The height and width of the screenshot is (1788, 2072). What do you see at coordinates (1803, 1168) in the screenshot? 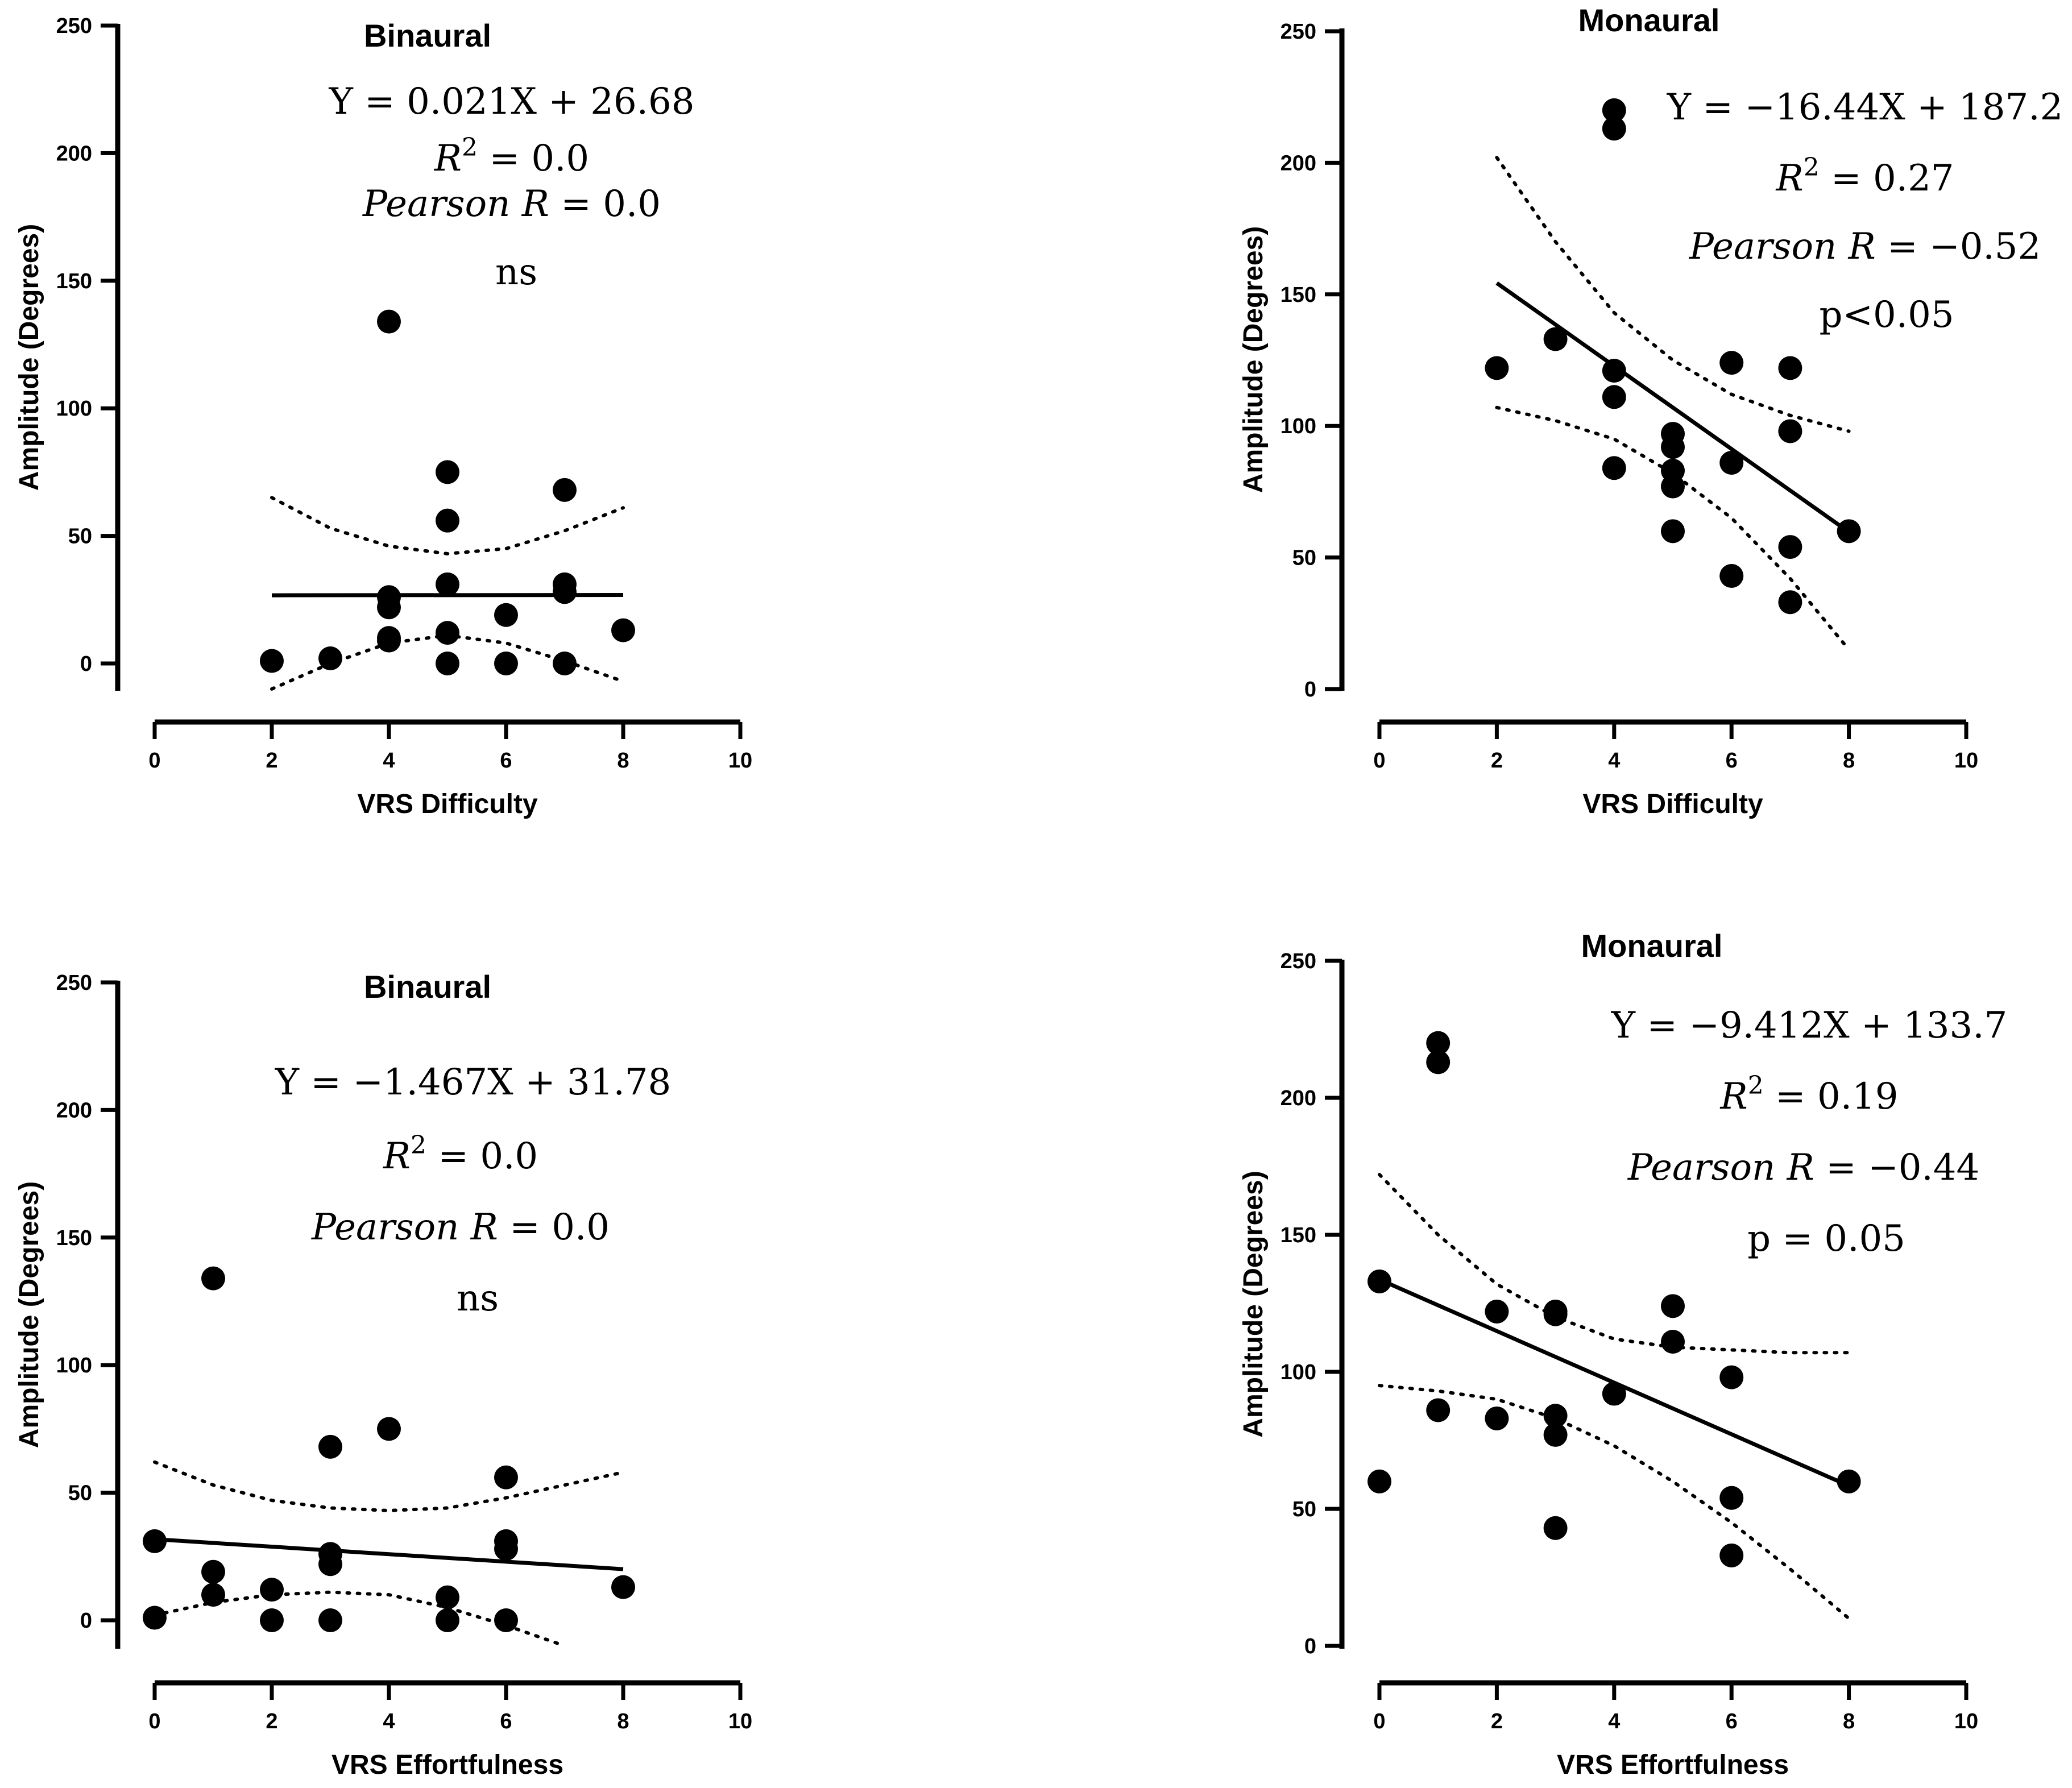
I see `pearson-r: Pearson R = −0.44` at bounding box center [1803, 1168].